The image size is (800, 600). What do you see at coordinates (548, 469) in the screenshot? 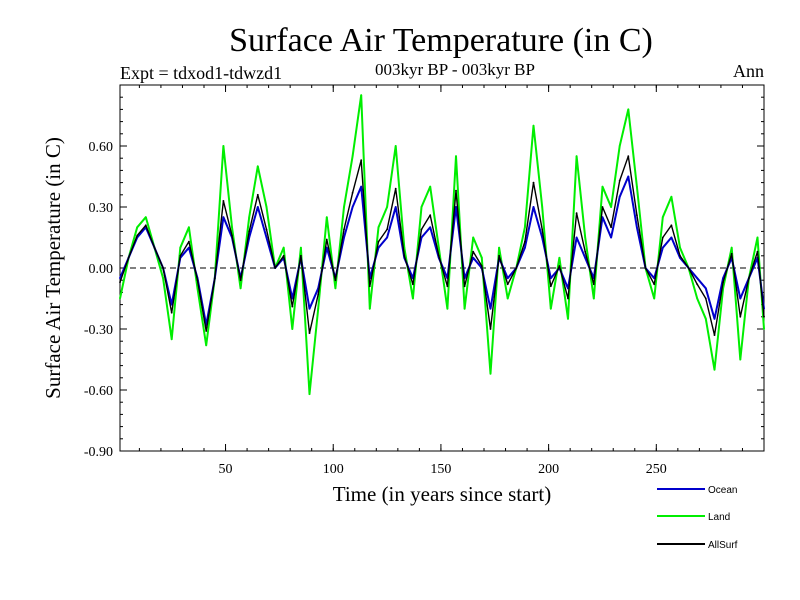
I see `x-tick-label: 200` at bounding box center [548, 469].